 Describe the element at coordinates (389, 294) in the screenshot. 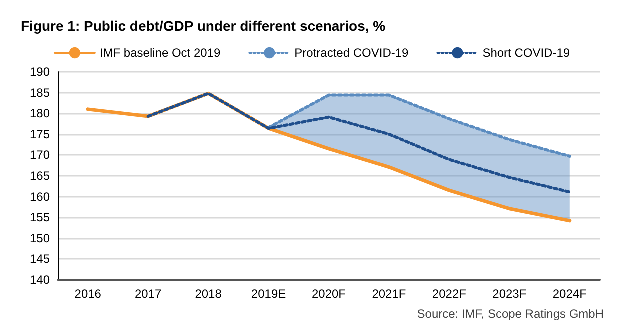

I see `x-tick-label: 2021F` at that location.